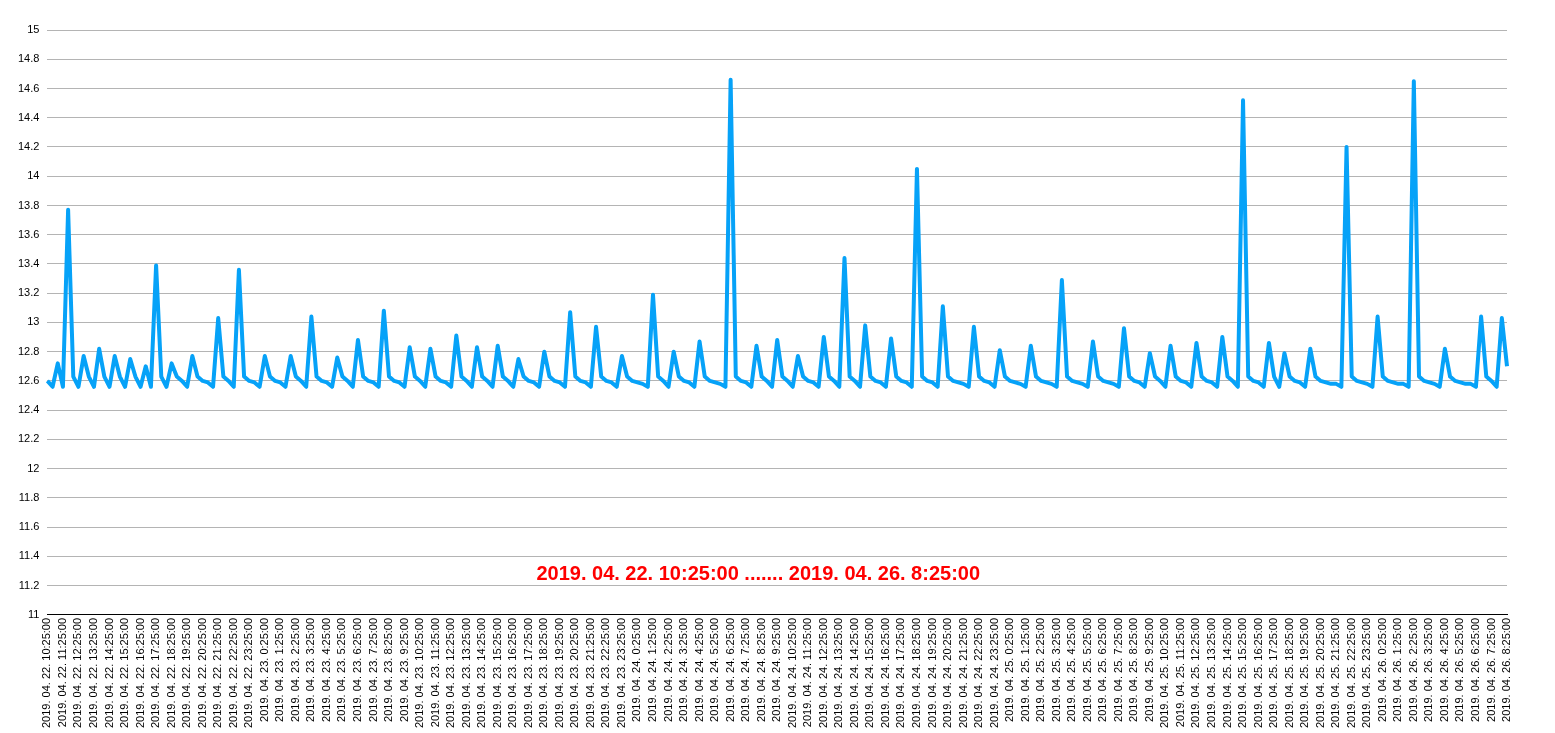 The height and width of the screenshot is (733, 1555). Describe the element at coordinates (186, 673) in the screenshot. I see `x-tick-label: 2019. 04. 22. 19:25:00` at that location.